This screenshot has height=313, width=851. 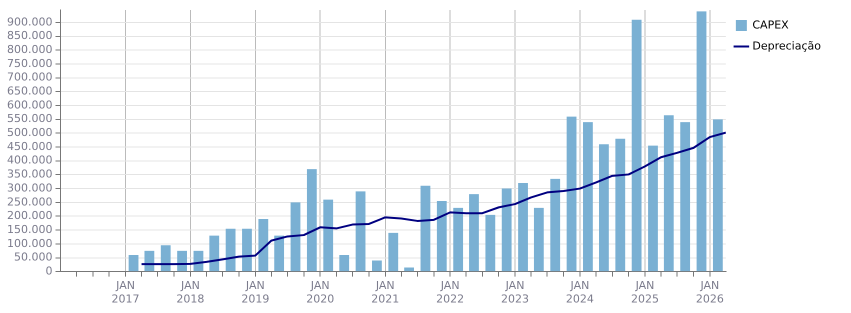 I want to click on y-tick-label: 550.000, so click(x=29, y=119).